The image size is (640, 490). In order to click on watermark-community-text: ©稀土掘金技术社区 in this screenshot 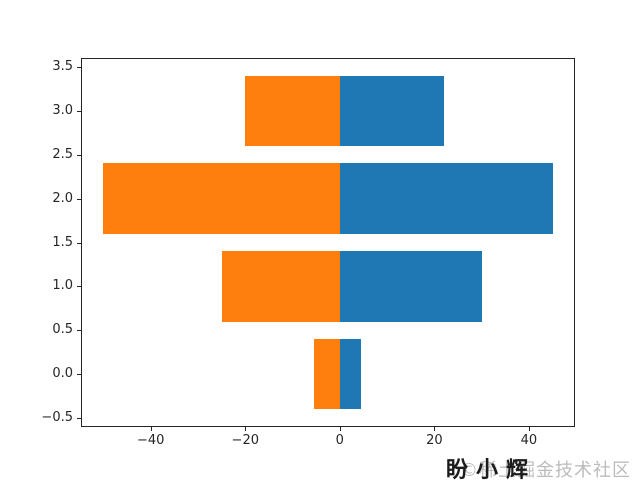, I will do `click(545, 470)`.